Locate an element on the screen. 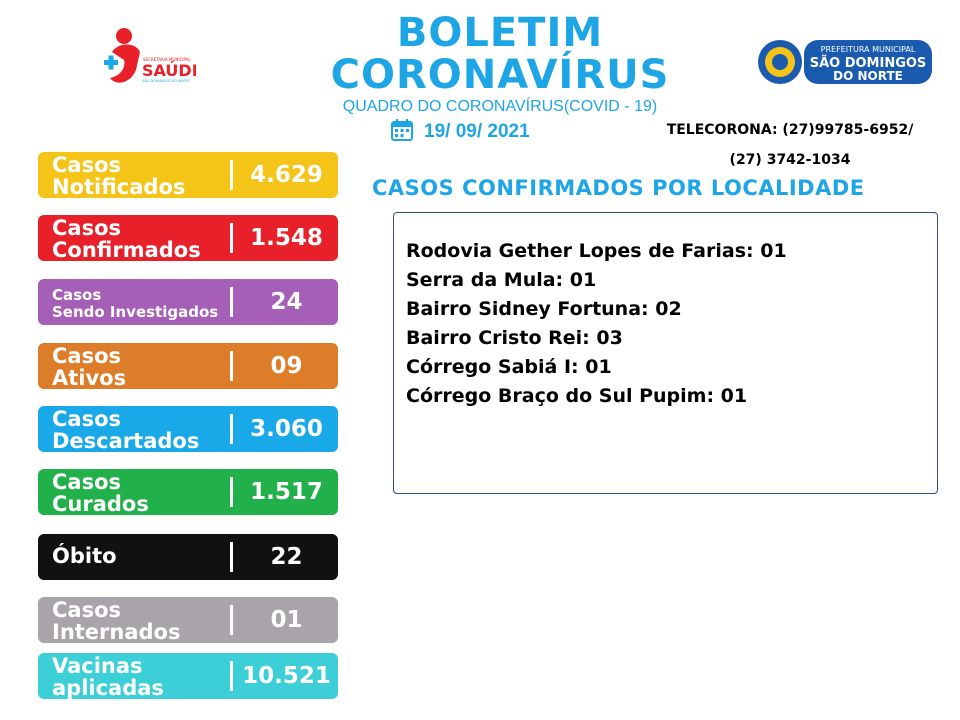 This screenshot has height=720, width=960. page-title-line2: CORONAVÍRUS is located at coordinates (500, 75).